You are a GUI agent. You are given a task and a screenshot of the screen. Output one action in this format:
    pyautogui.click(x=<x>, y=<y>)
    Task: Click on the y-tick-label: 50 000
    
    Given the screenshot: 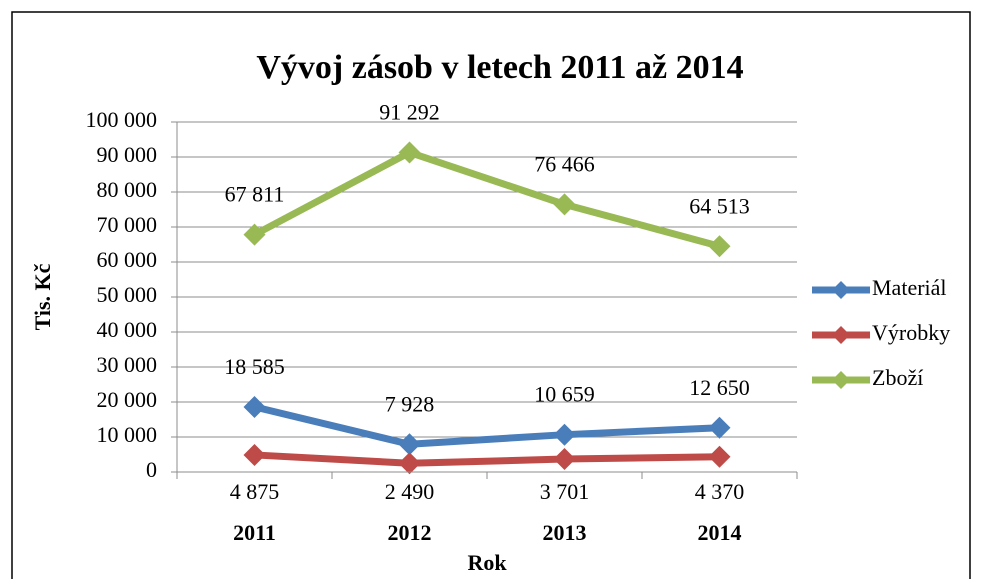 What is the action you would take?
    pyautogui.click(x=127, y=294)
    